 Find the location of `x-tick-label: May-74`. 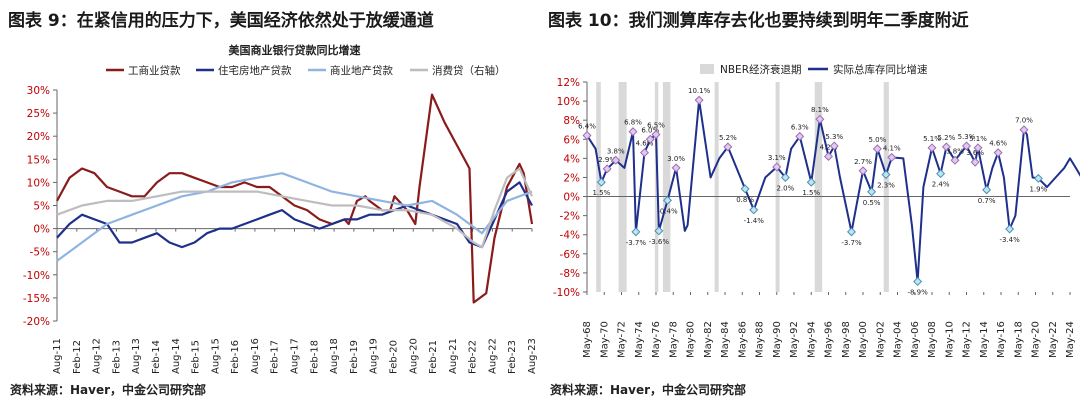

x-tick-label: May-74 is located at coordinates (639, 339).